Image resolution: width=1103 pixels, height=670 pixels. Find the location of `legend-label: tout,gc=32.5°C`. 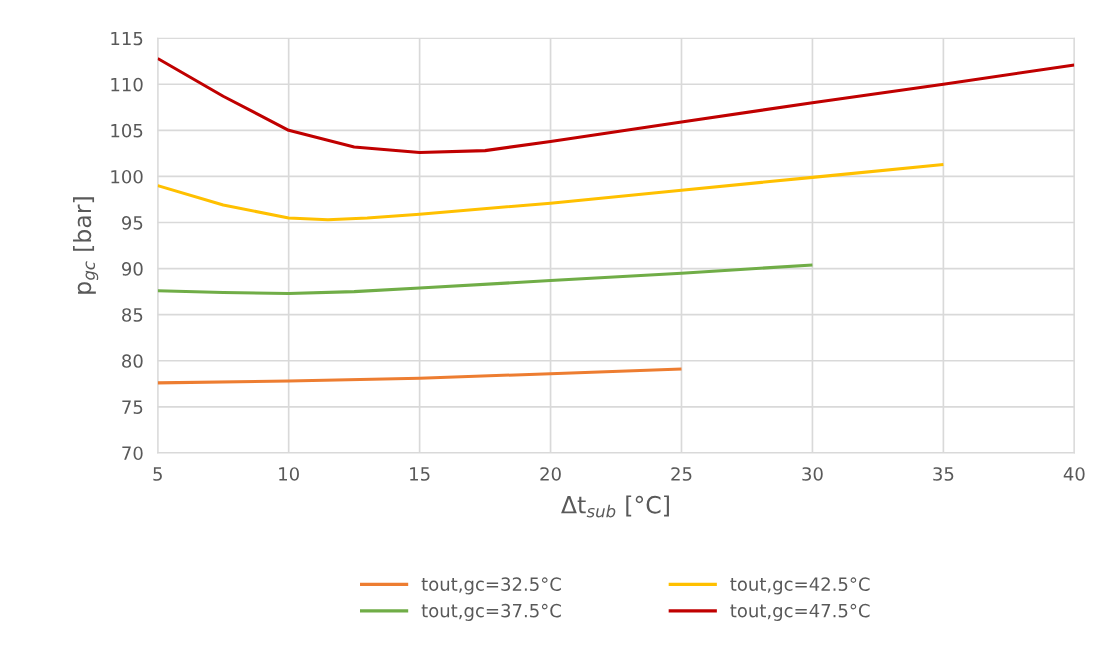

legend-label: tout,gc=32.5°C is located at coordinates (491, 586).